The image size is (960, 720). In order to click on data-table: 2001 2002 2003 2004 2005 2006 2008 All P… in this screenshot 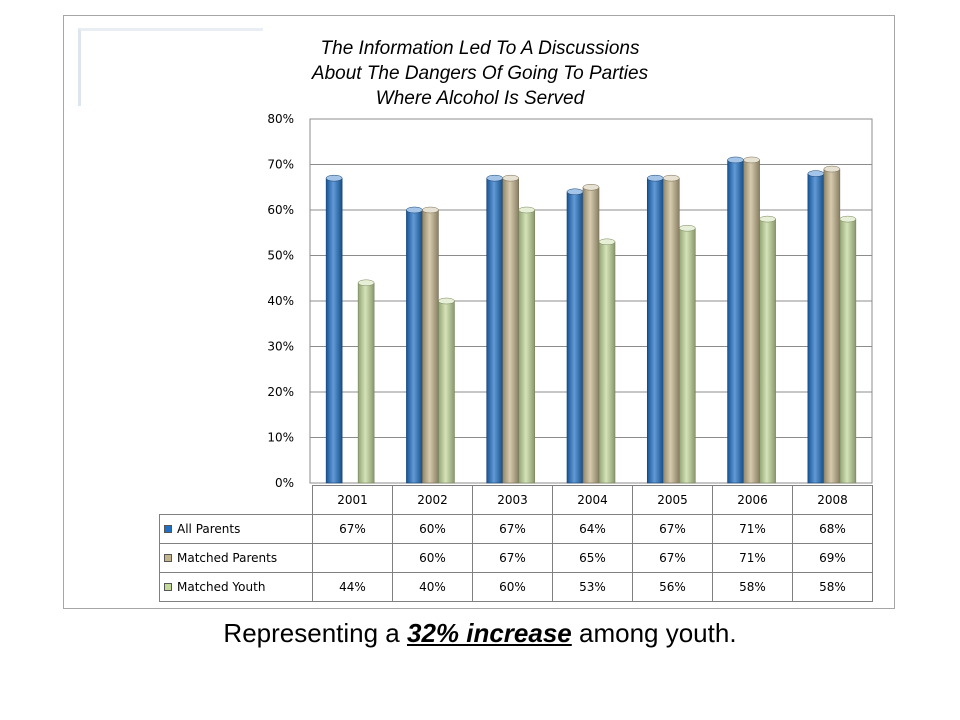, I will do `click(516, 543)`.